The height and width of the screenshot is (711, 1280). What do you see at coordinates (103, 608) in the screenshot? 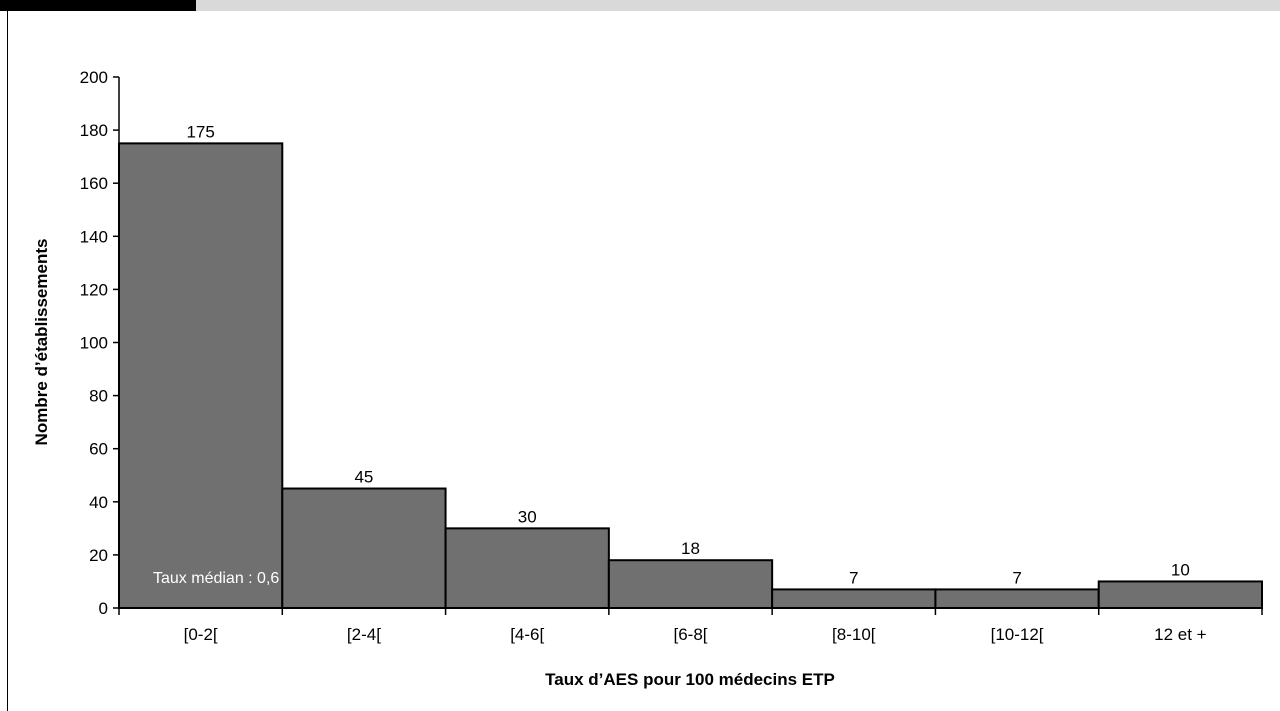
I see `y-tick-label-0: 0` at bounding box center [103, 608].